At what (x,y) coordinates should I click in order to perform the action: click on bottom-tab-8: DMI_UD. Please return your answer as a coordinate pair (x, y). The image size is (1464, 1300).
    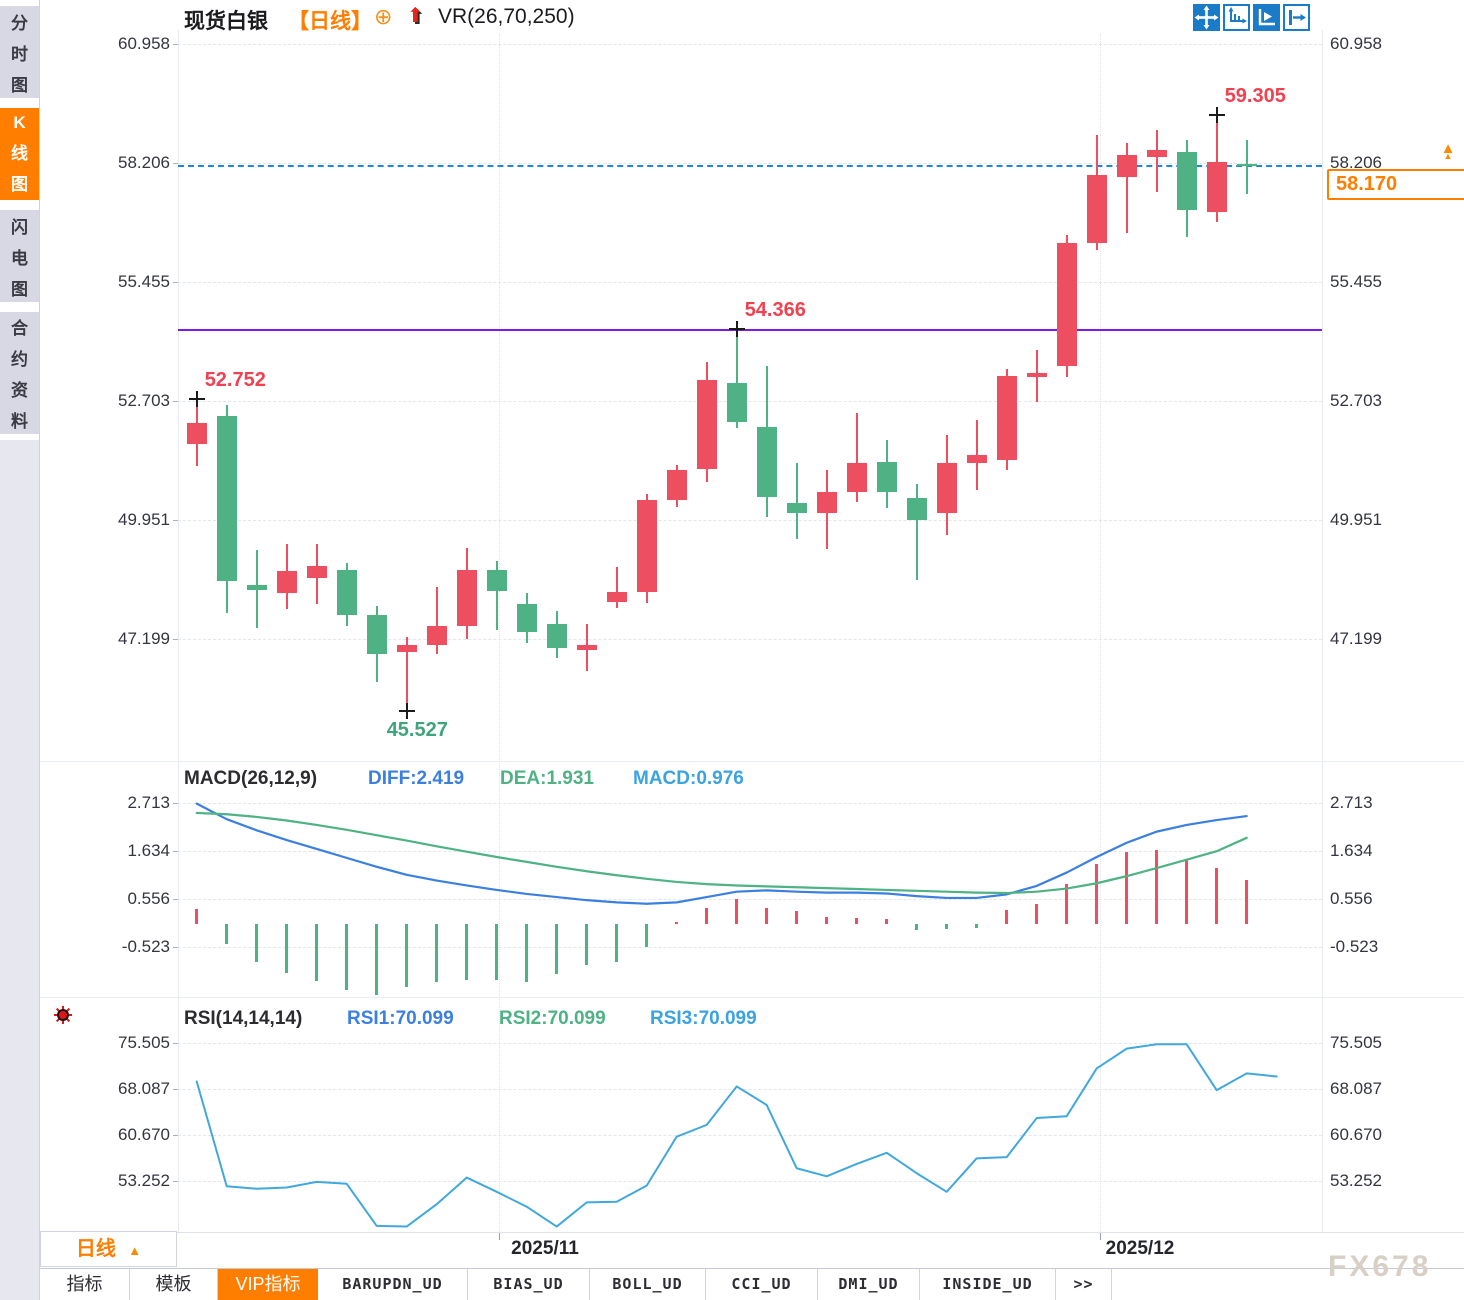
    Looking at the image, I should click on (869, 1284).